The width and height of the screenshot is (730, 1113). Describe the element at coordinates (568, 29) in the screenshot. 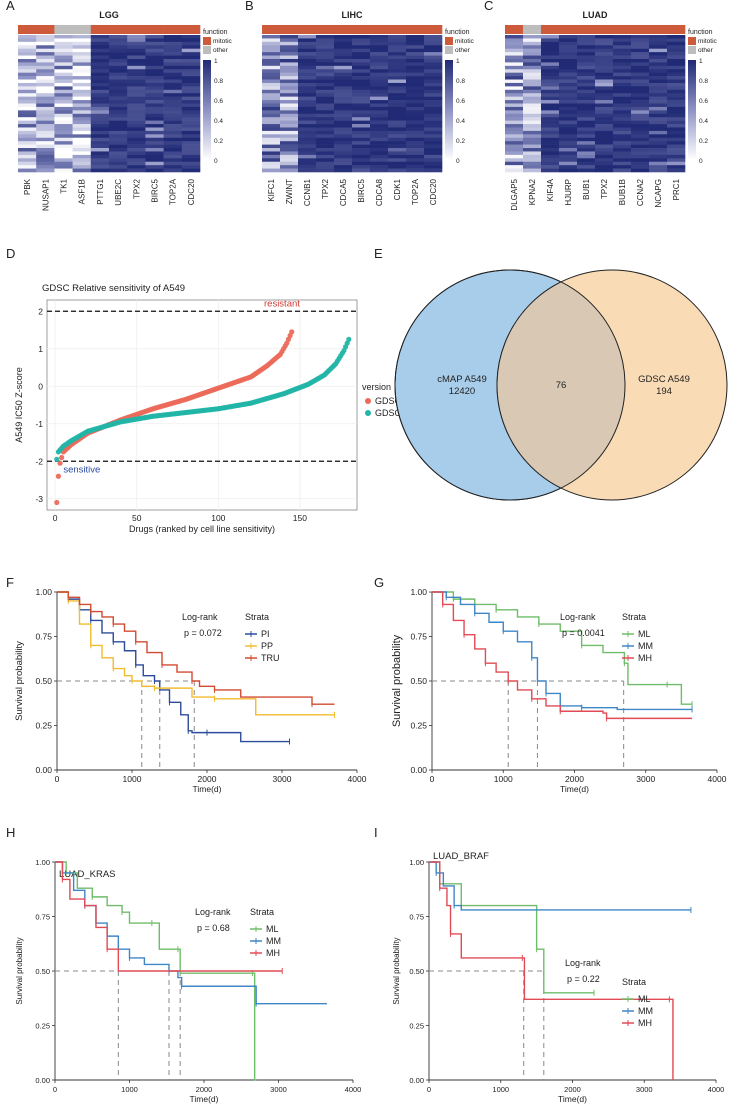

I see `function-bar-hjurp` at that location.